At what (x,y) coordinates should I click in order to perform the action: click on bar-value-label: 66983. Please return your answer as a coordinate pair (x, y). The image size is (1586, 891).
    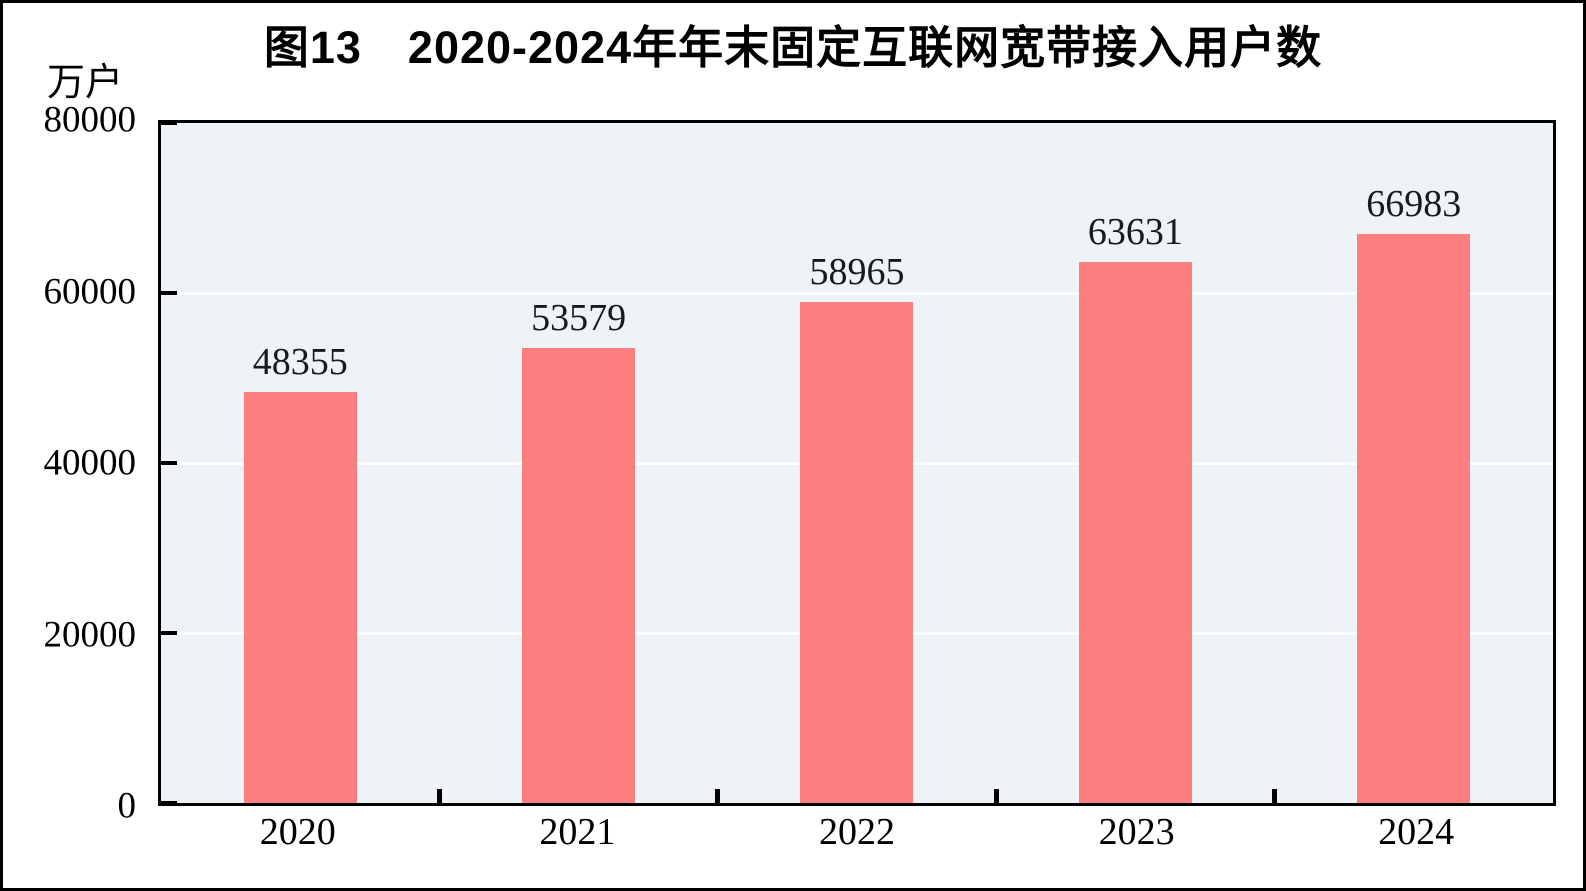
    Looking at the image, I should click on (1414, 203).